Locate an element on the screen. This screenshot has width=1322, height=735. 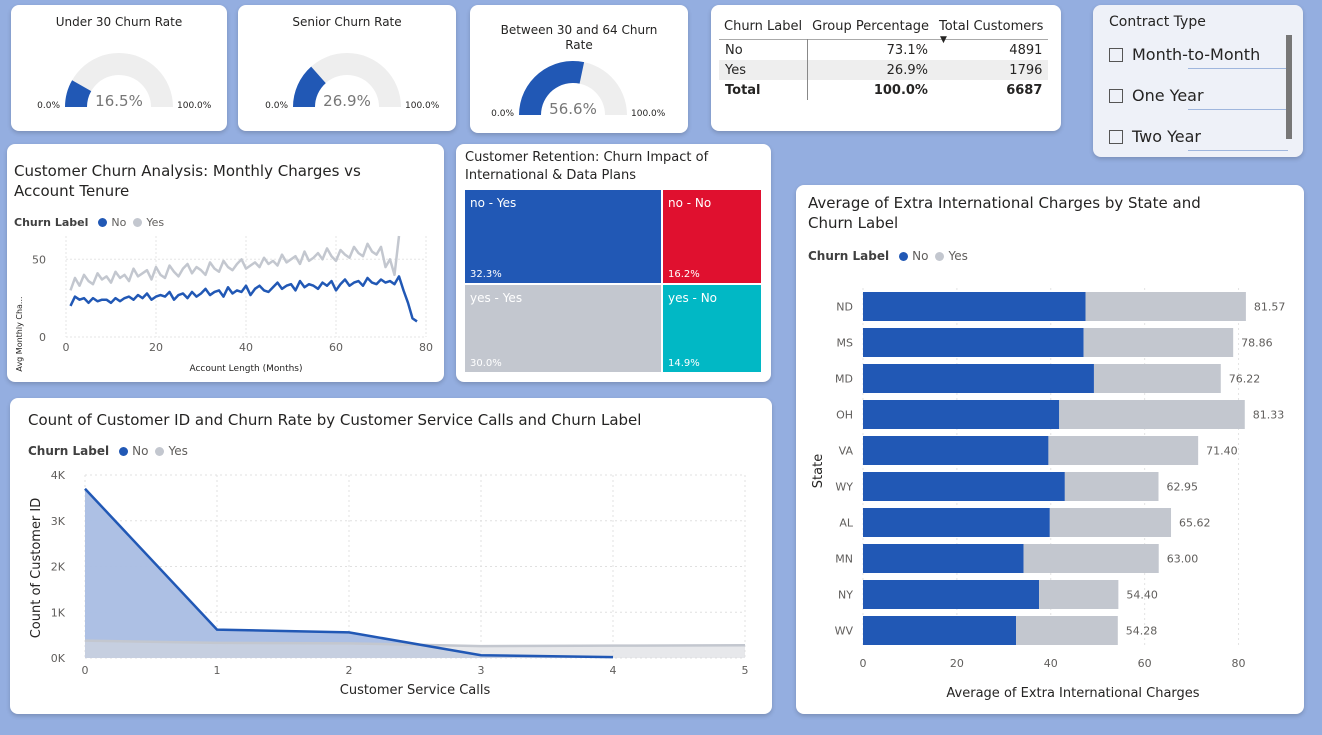
x-axis-label: Customer Service Calls is located at coordinates (415, 690).